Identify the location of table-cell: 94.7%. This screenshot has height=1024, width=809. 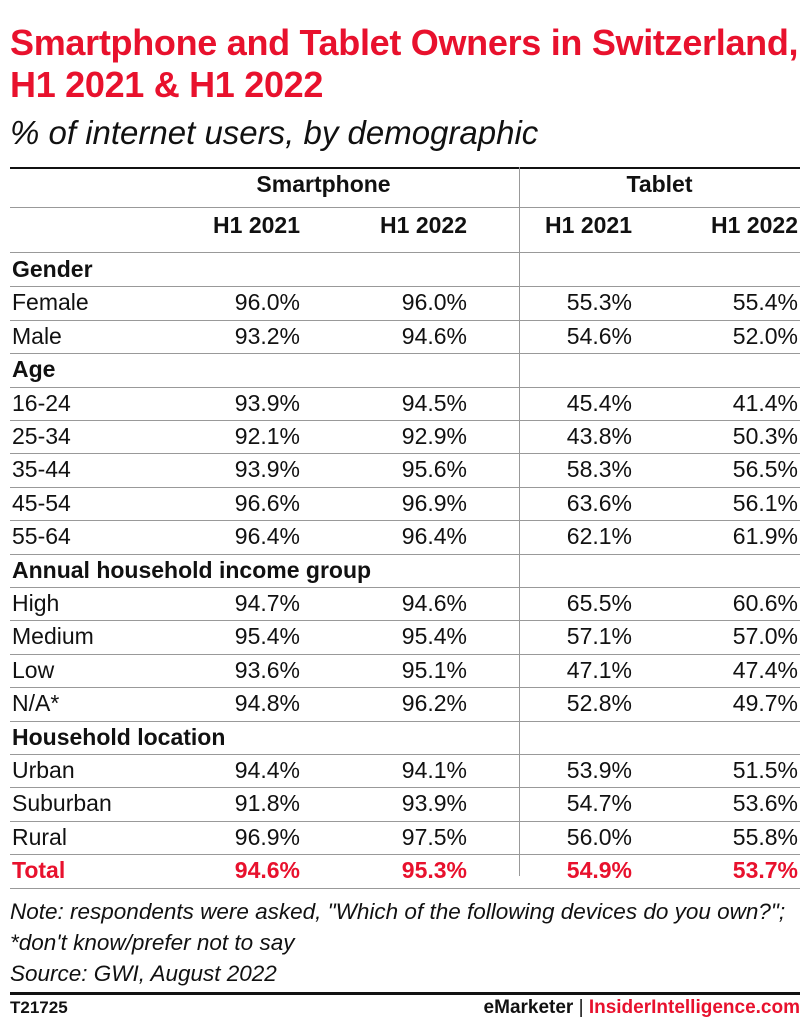
(267, 603).